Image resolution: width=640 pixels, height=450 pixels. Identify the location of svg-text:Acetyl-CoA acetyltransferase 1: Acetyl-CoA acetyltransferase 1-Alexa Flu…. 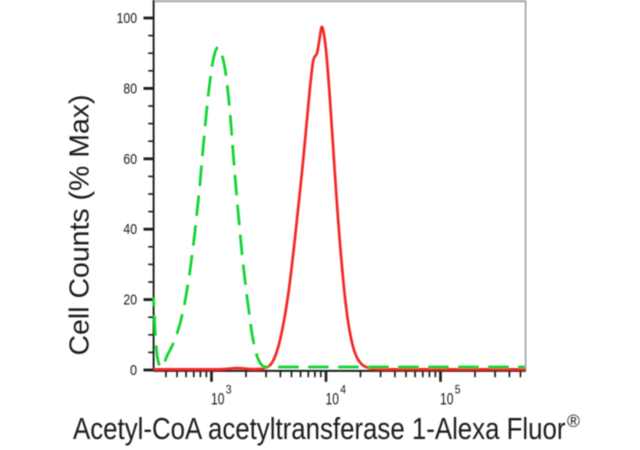
(319, 428).